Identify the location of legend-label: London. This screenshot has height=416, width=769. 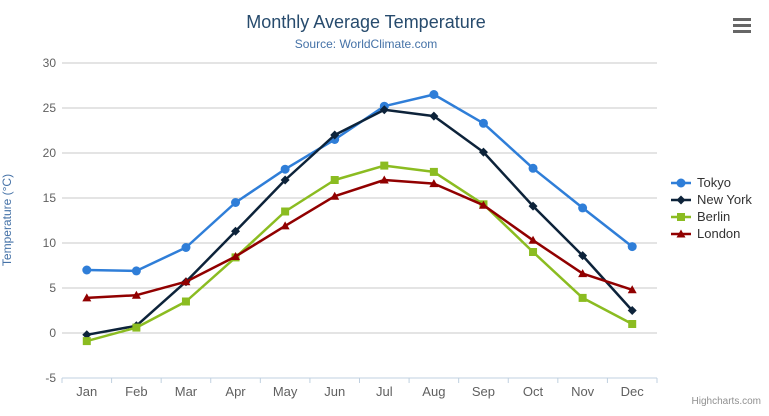
(719, 233).